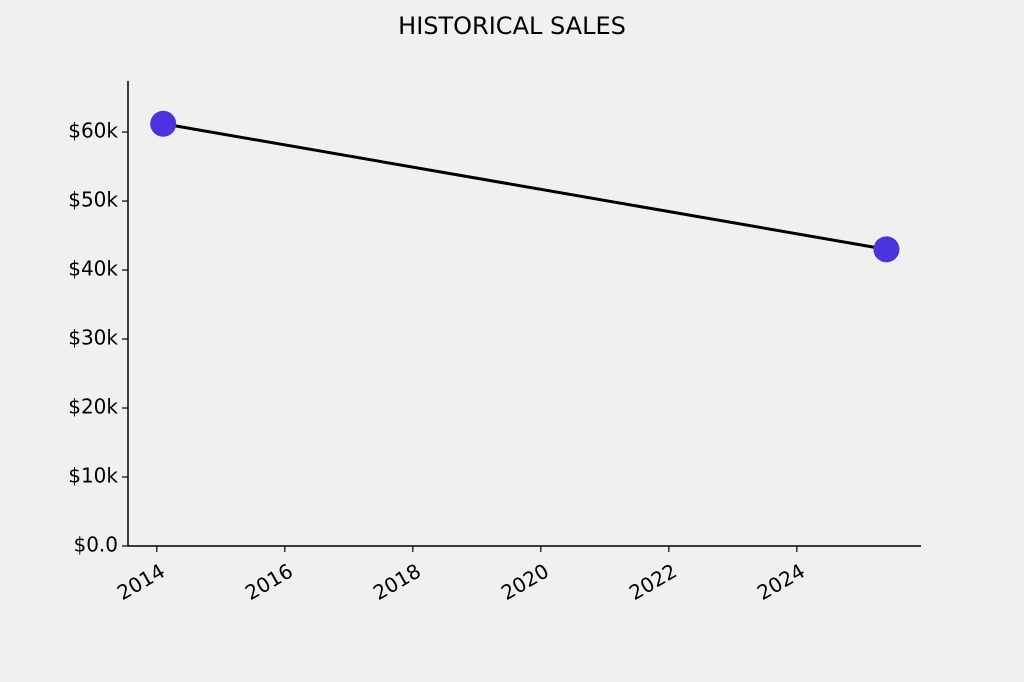  I want to click on x-tick-label: 2014, so click(141, 582).